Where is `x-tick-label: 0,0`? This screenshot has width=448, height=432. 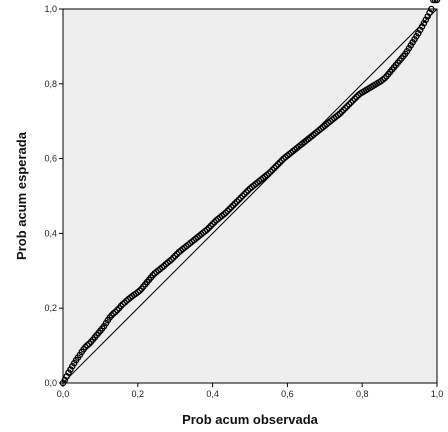 x-tick-label: 0,0 is located at coordinates (63, 394).